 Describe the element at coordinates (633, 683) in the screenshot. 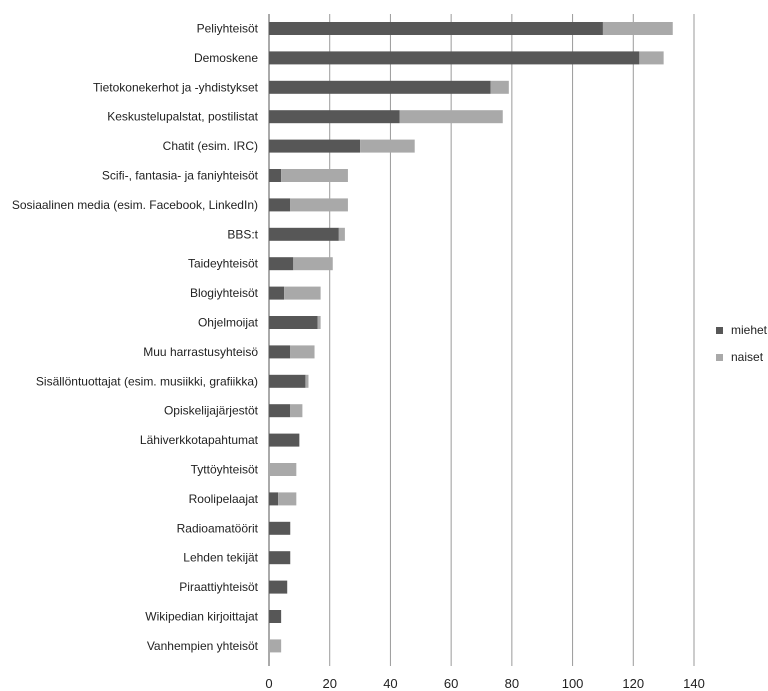

I see `x-tick-label: 120` at that location.